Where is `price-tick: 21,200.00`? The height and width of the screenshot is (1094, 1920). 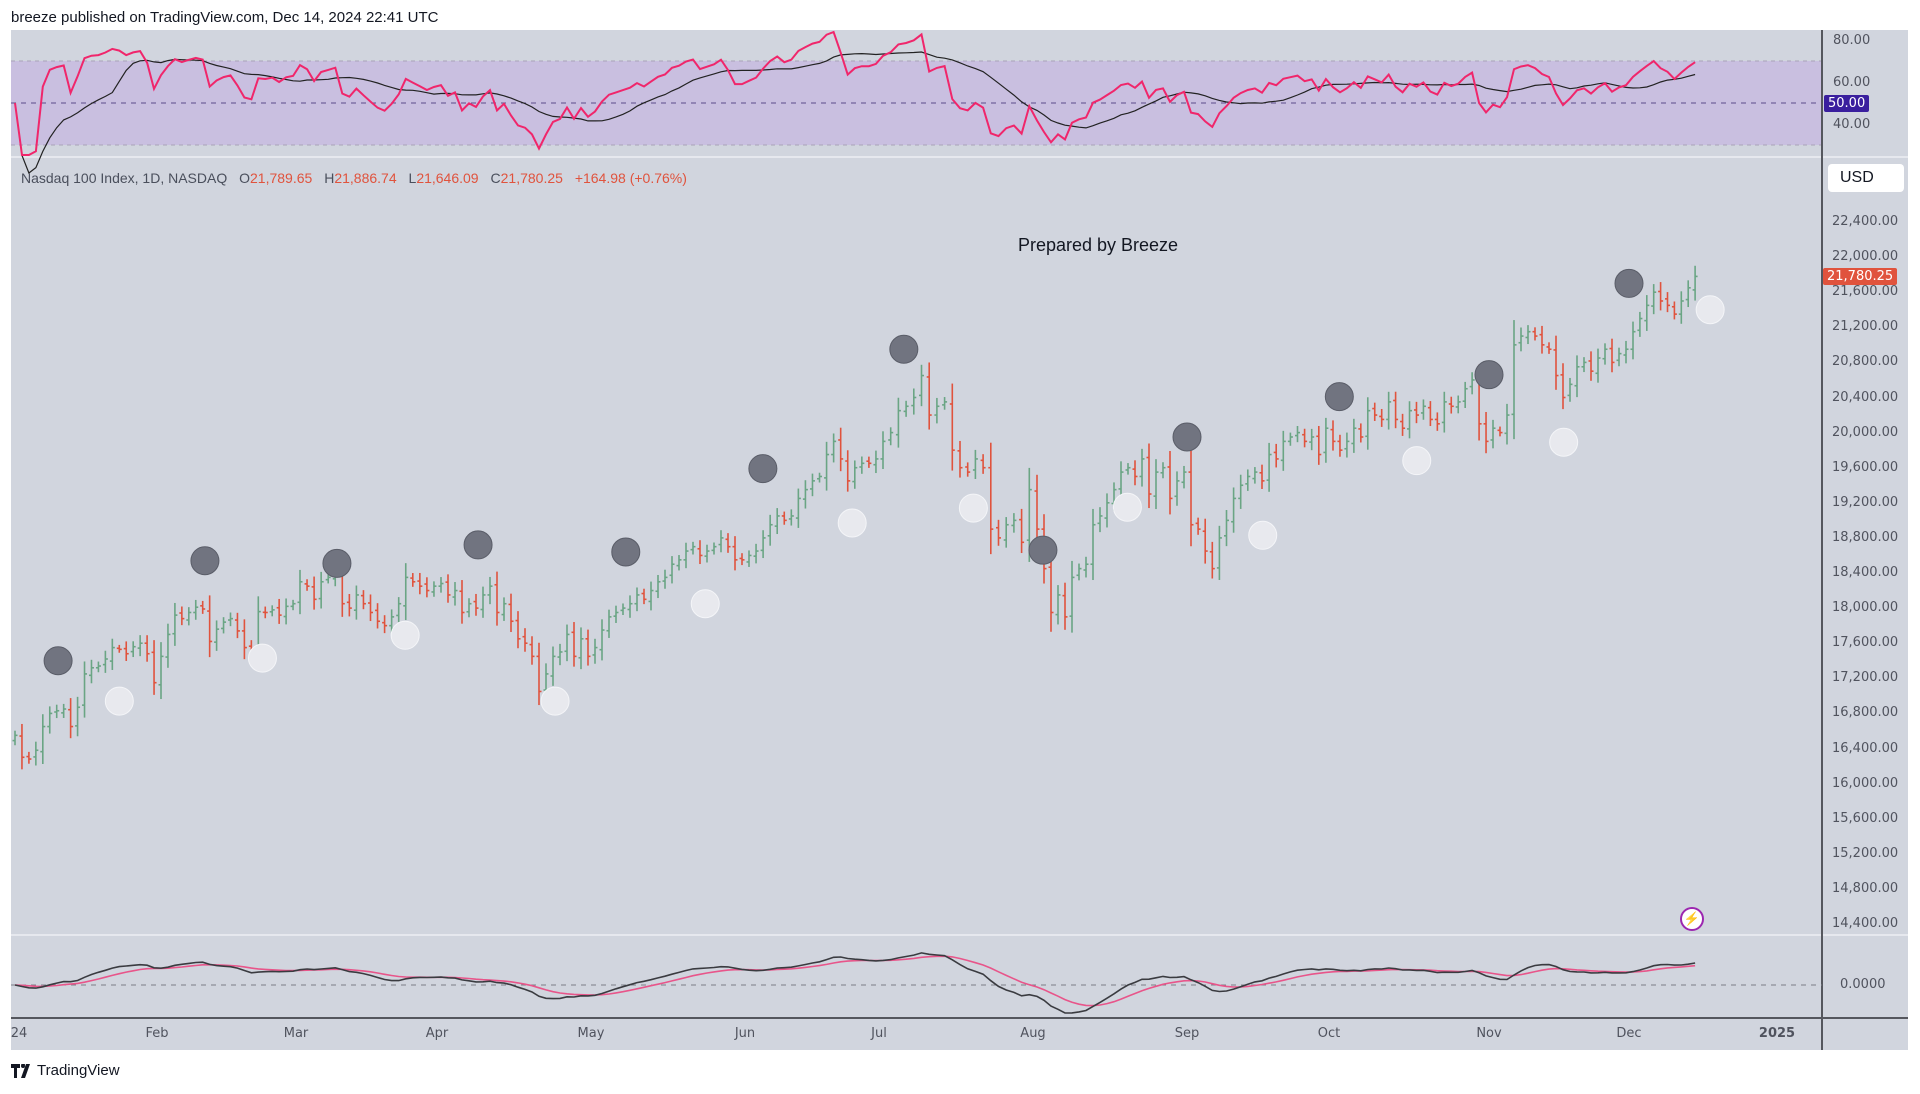 price-tick: 21,200.00 is located at coordinates (1865, 327).